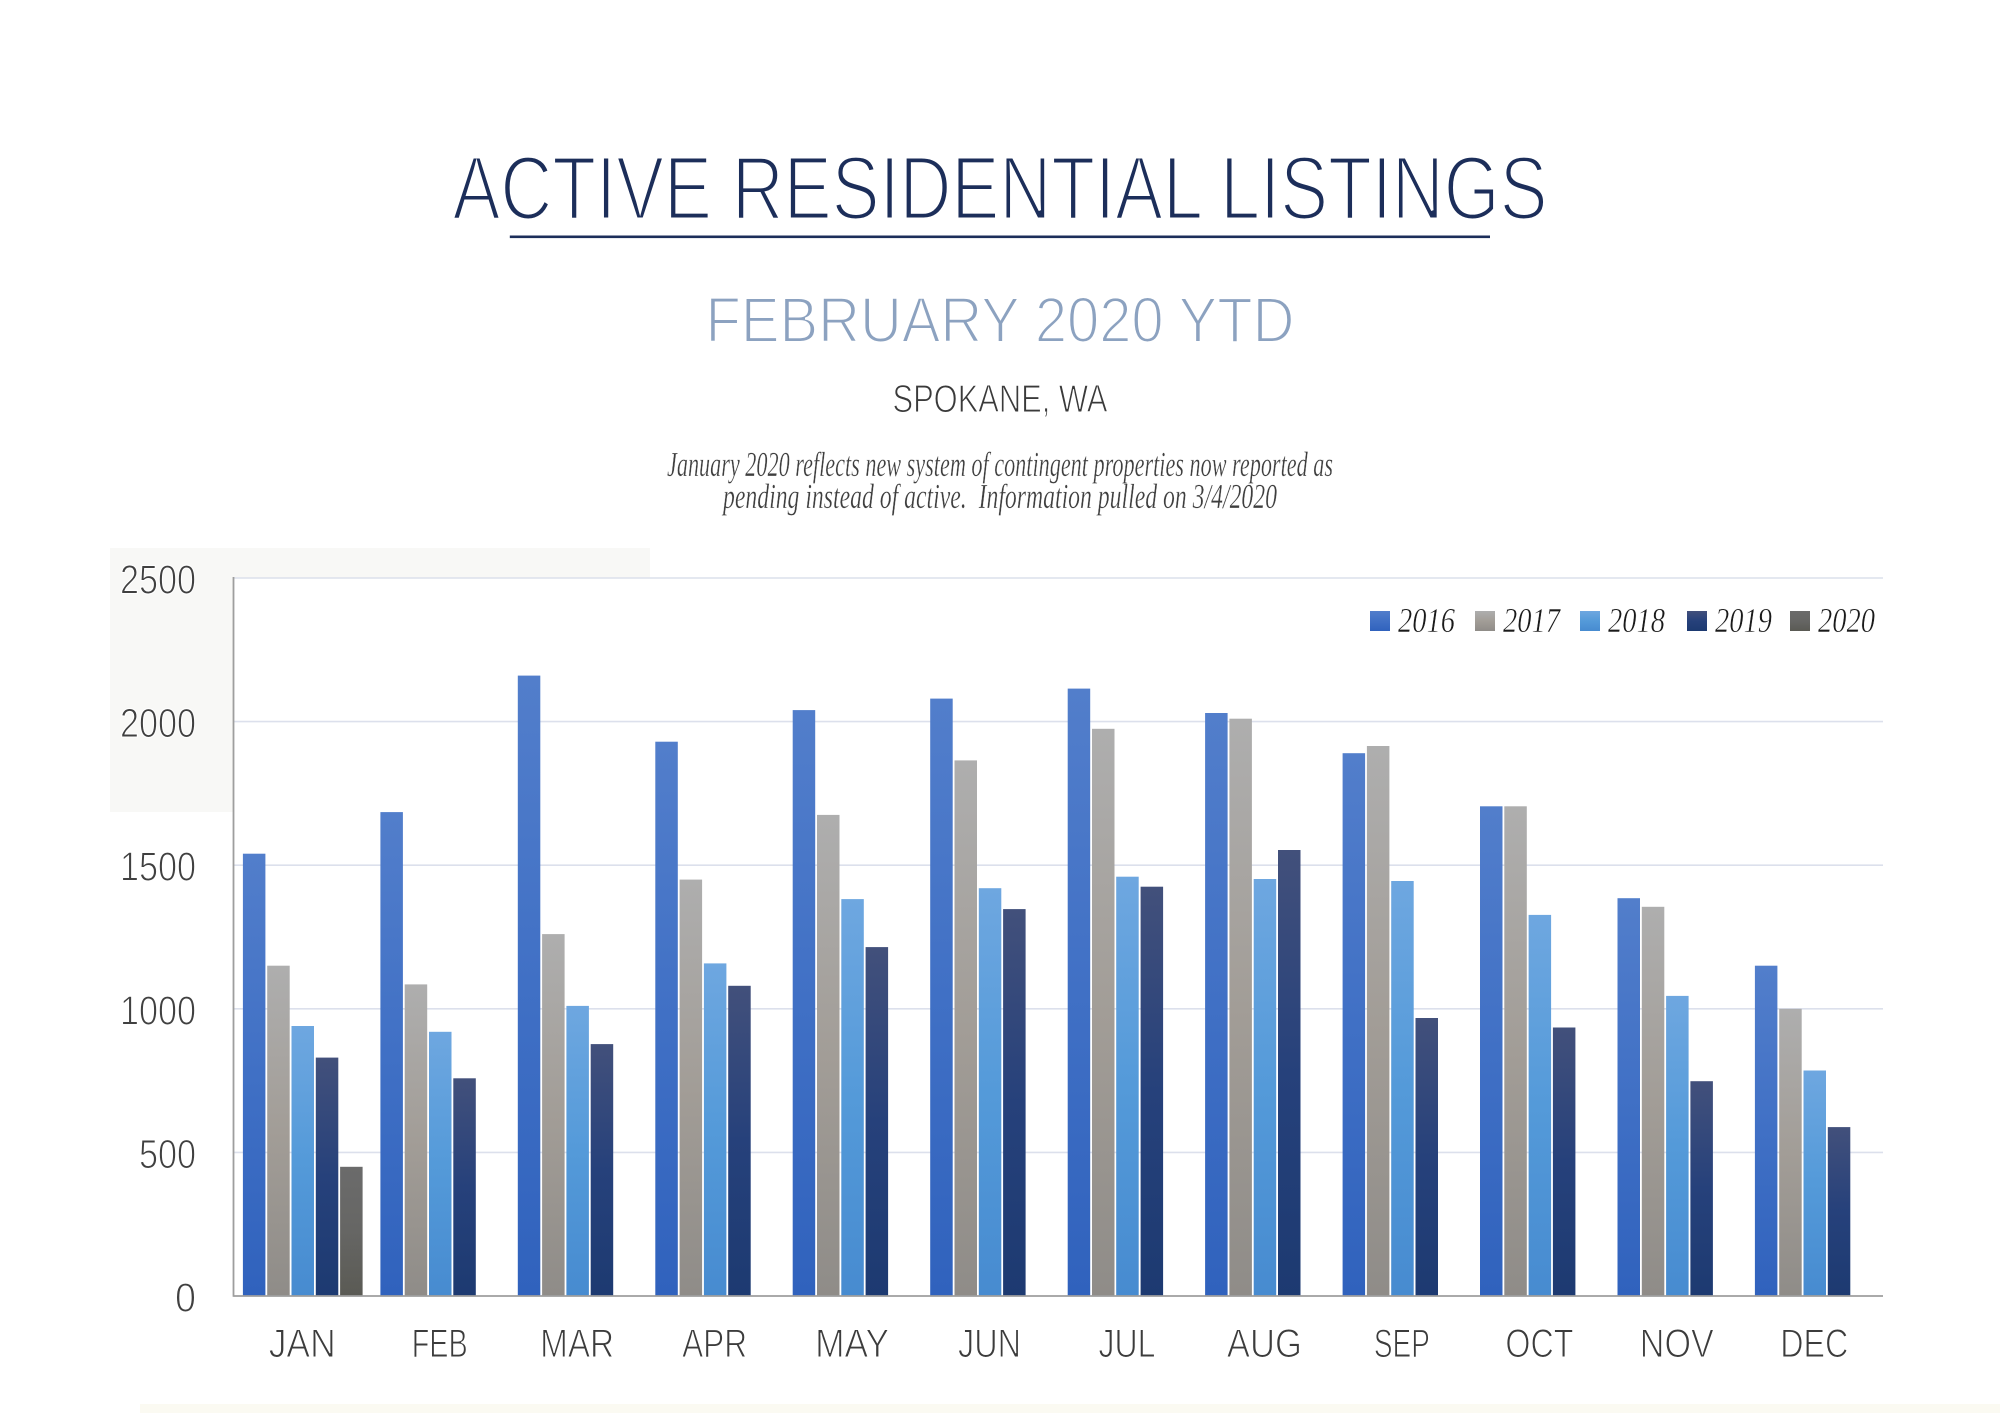  Describe the element at coordinates (158, 723) in the screenshot. I see `svg-text: 2000` at that location.